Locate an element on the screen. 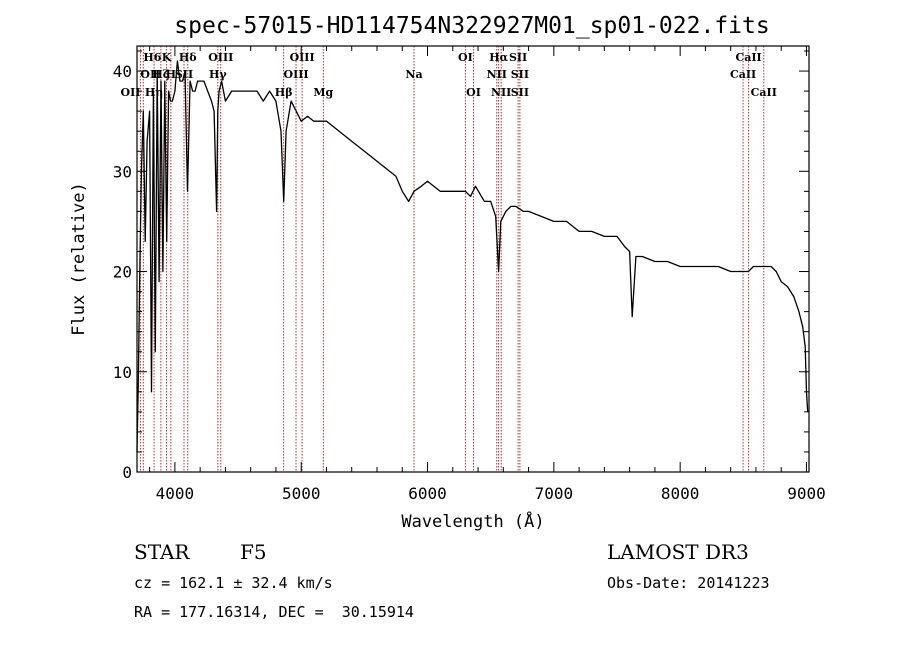  spectral-line-label-26: CaII is located at coordinates (764, 92).